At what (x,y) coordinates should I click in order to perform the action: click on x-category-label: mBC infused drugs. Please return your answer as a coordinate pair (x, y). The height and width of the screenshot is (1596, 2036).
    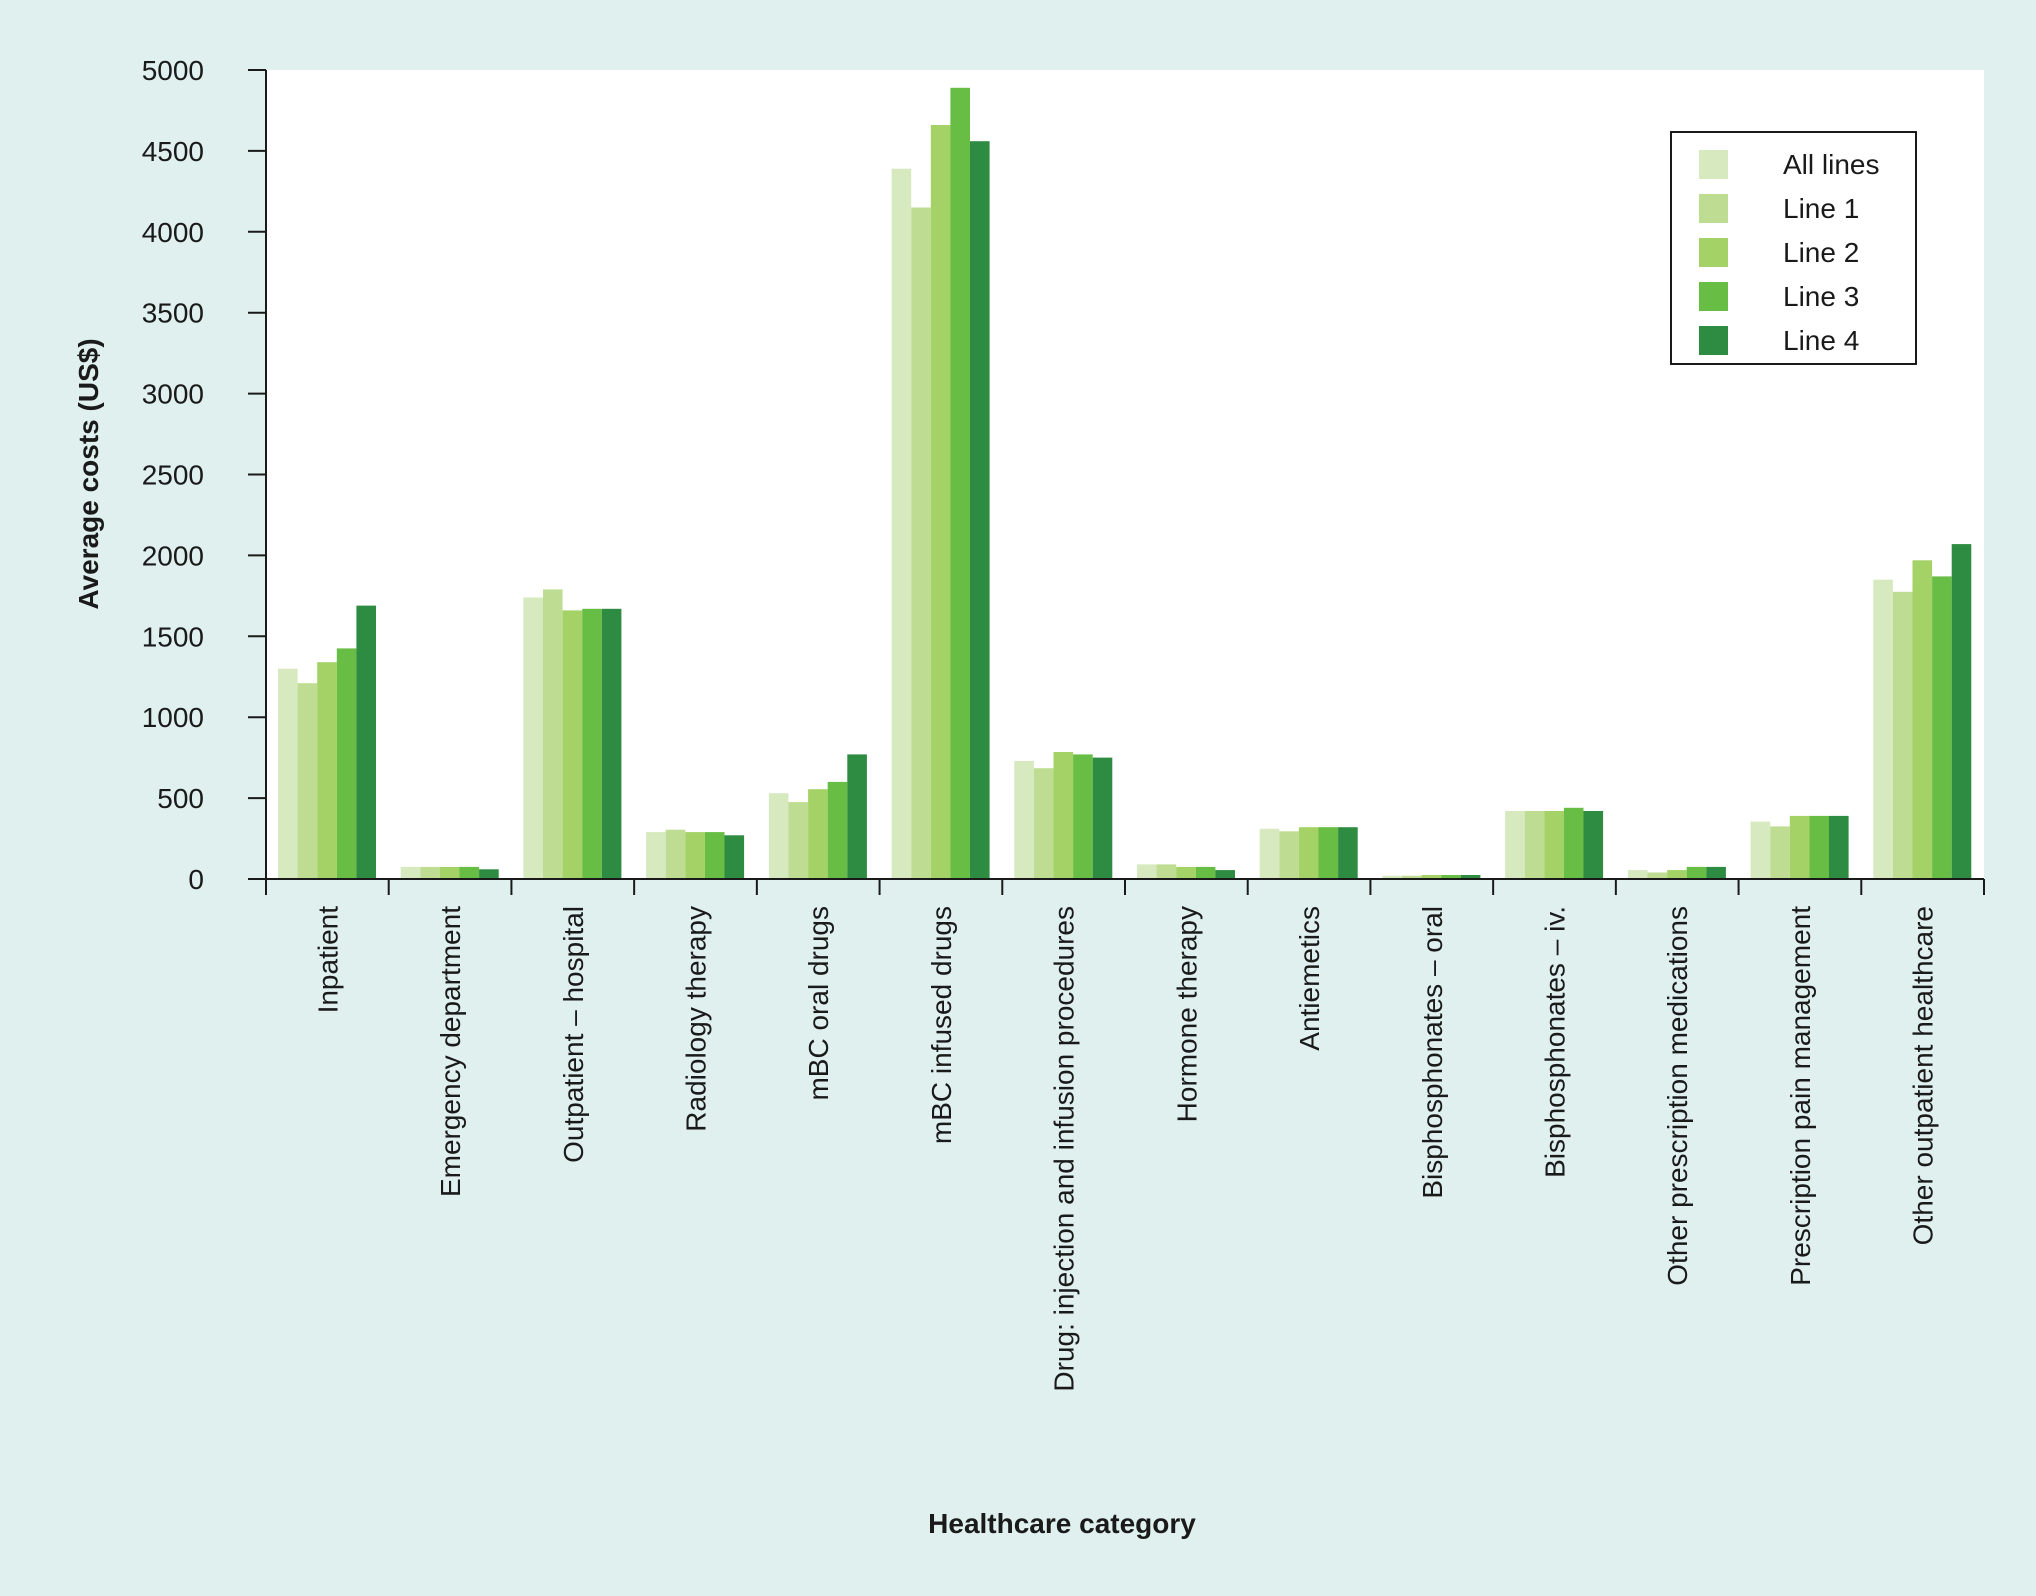
    Looking at the image, I should click on (941, 1025).